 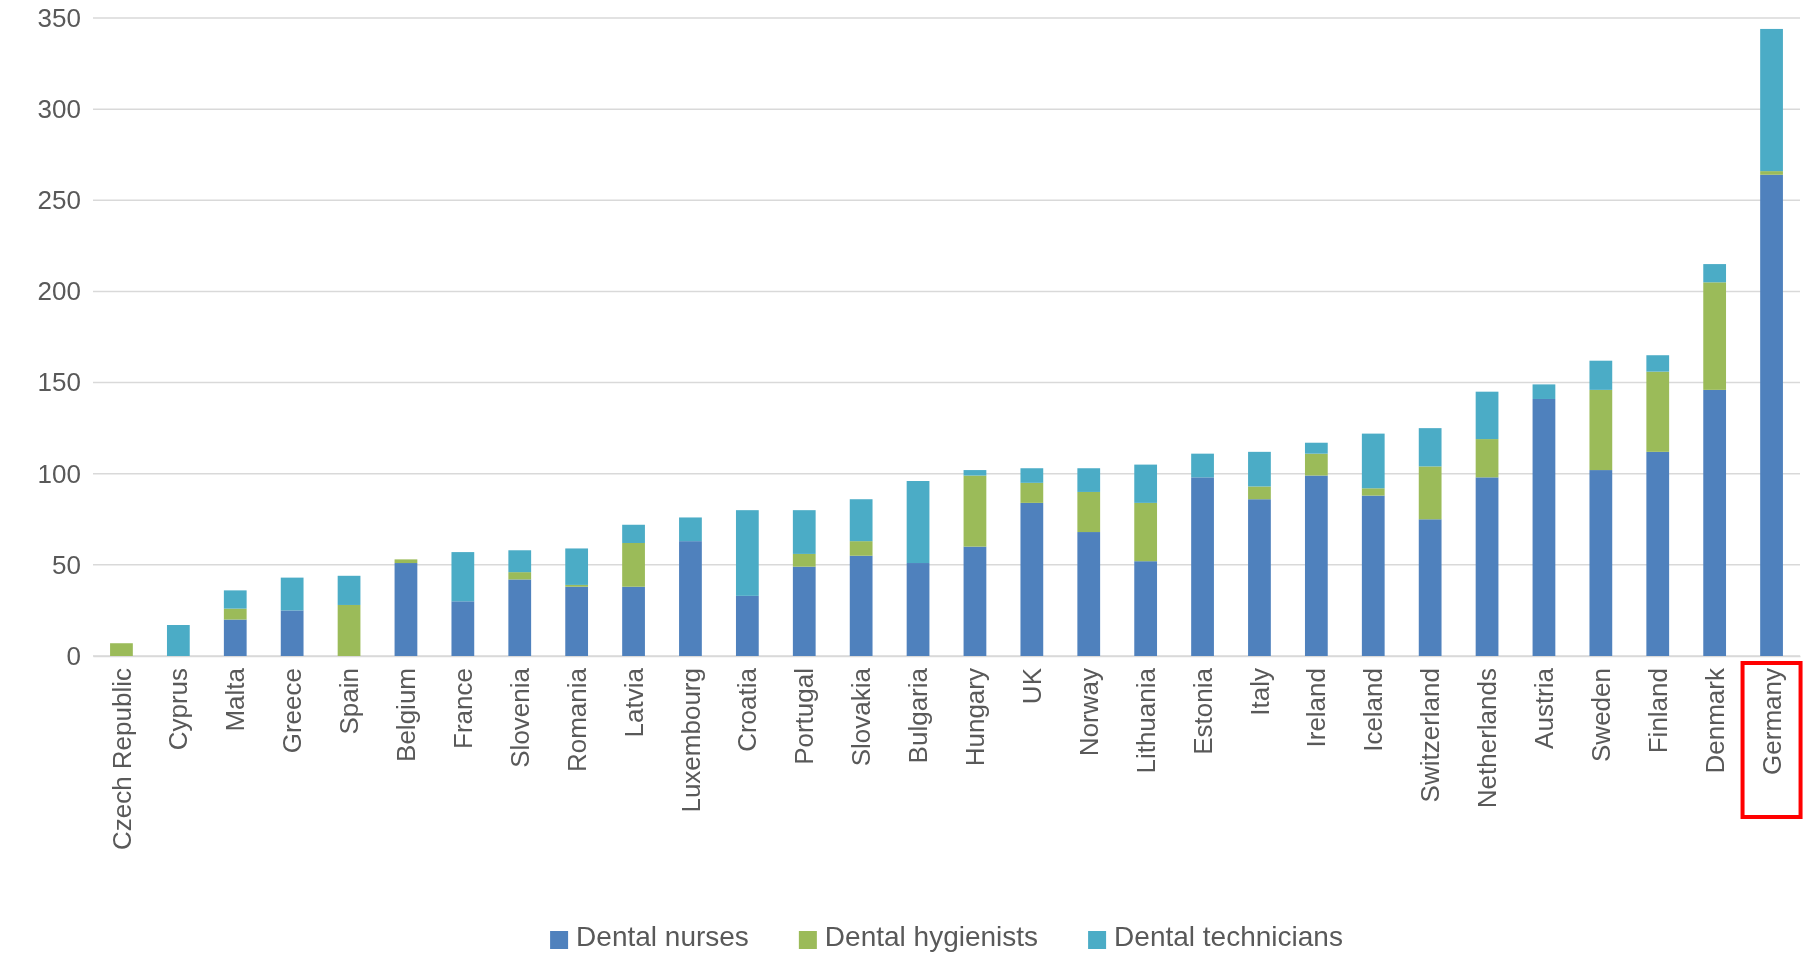 I want to click on x-tick-label: Belgium, so click(x=406, y=715).